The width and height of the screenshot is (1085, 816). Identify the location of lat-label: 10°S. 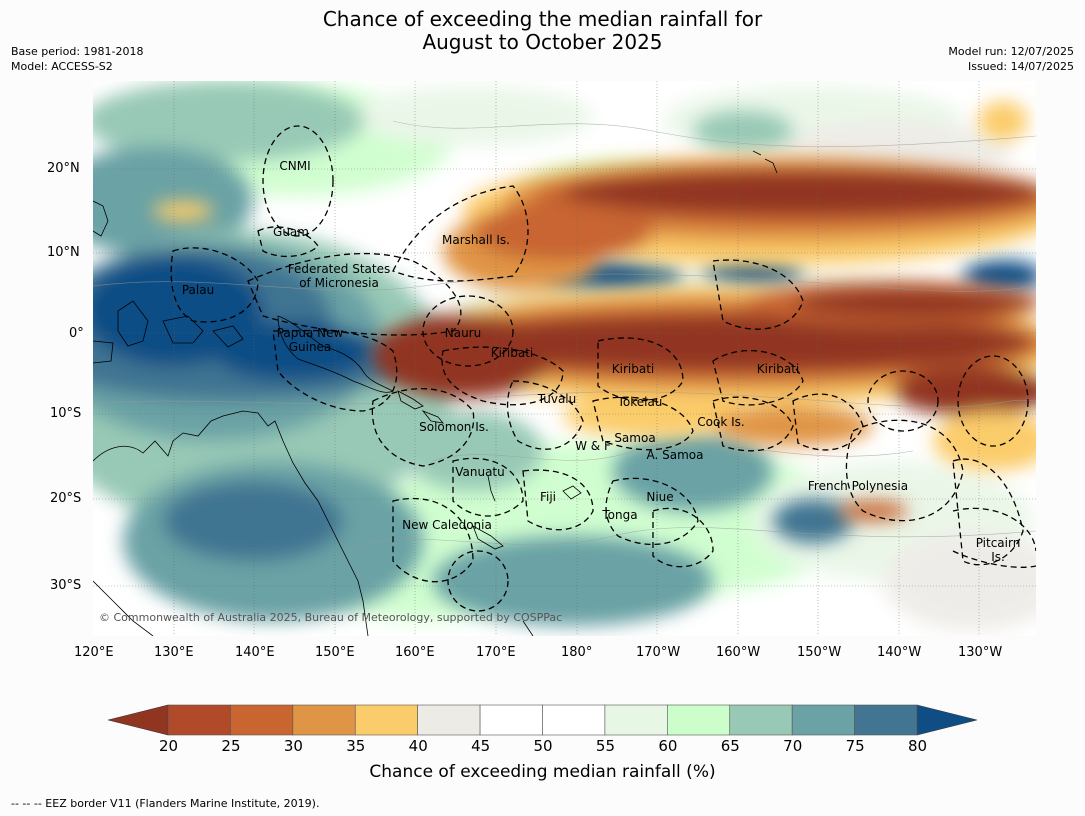
(66, 413).